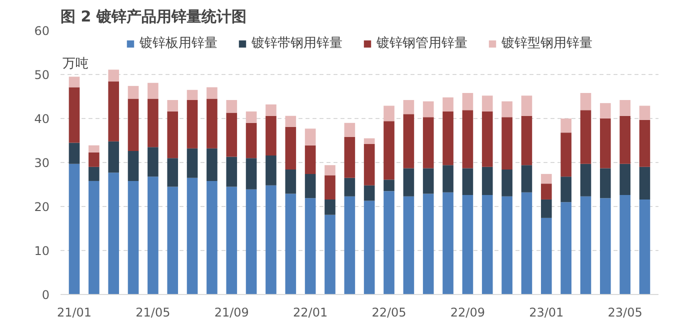  What do you see at coordinates (42, 251) in the screenshot?
I see `y-tick-label: 10` at bounding box center [42, 251].